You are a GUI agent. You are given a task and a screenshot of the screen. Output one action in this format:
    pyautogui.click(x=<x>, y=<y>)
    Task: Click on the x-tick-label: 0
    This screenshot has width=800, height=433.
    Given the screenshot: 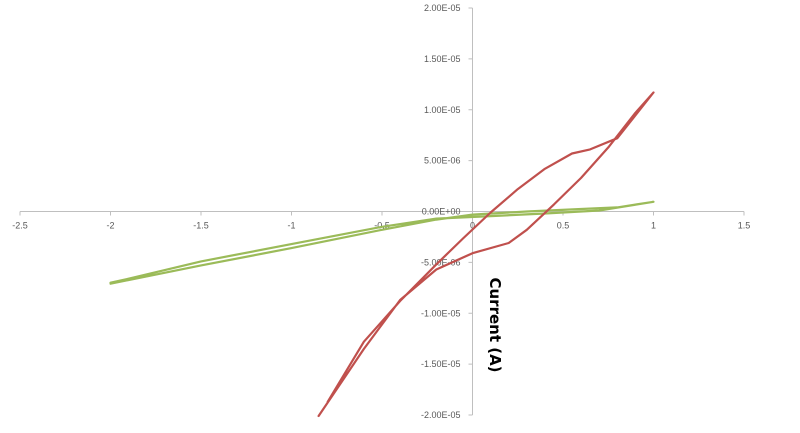 What is the action you would take?
    pyautogui.click(x=472, y=226)
    